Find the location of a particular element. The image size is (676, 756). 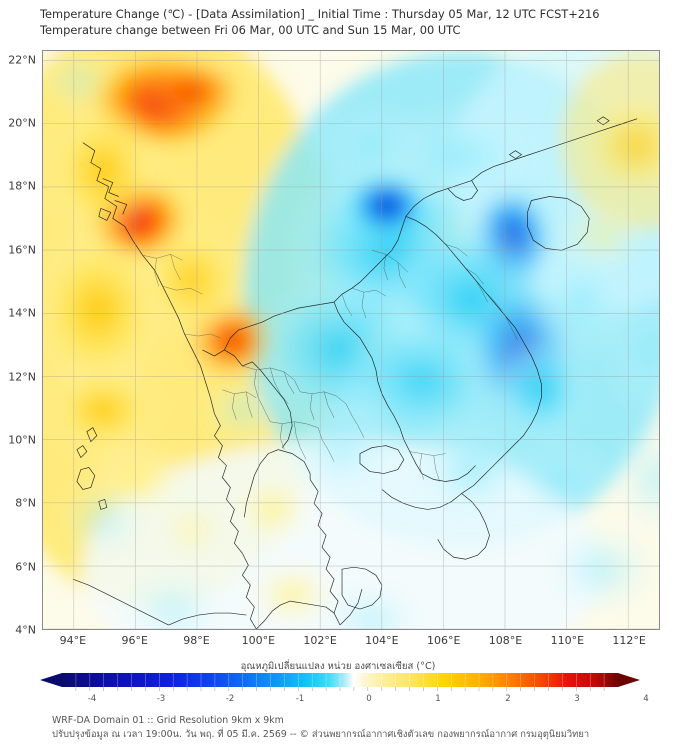

x-tick-110E: 110°E is located at coordinates (567, 640).